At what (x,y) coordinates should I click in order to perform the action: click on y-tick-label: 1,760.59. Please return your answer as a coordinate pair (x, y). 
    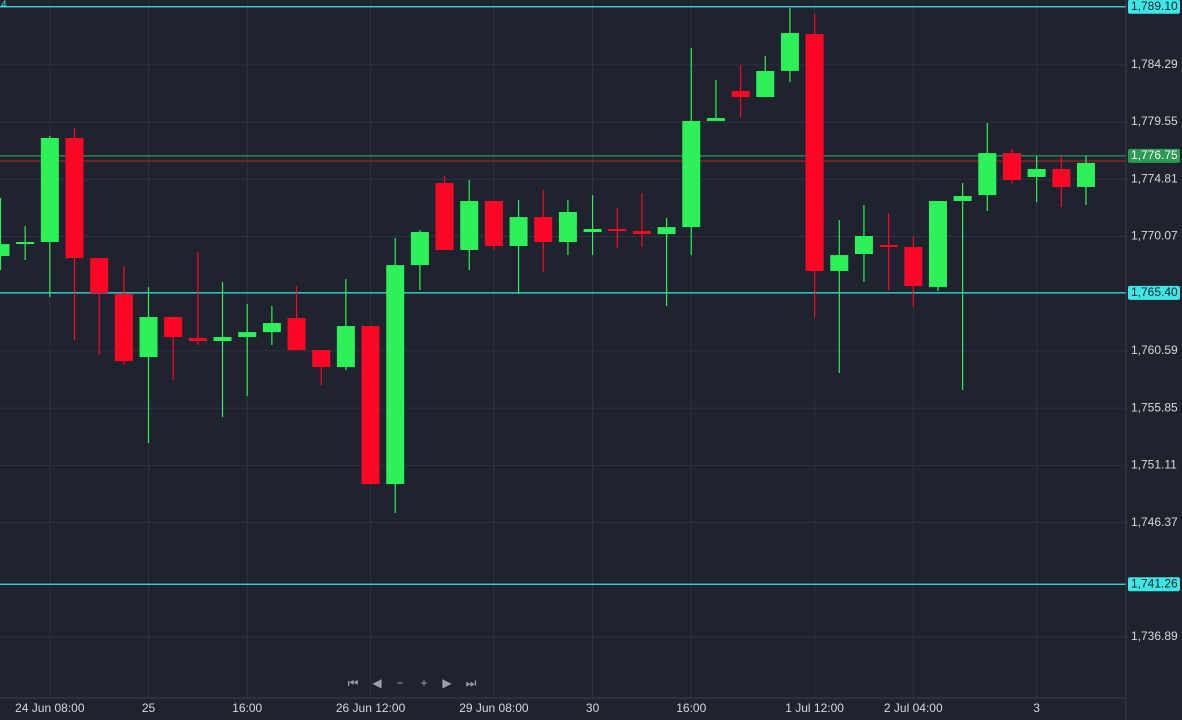
    Looking at the image, I should click on (1154, 350).